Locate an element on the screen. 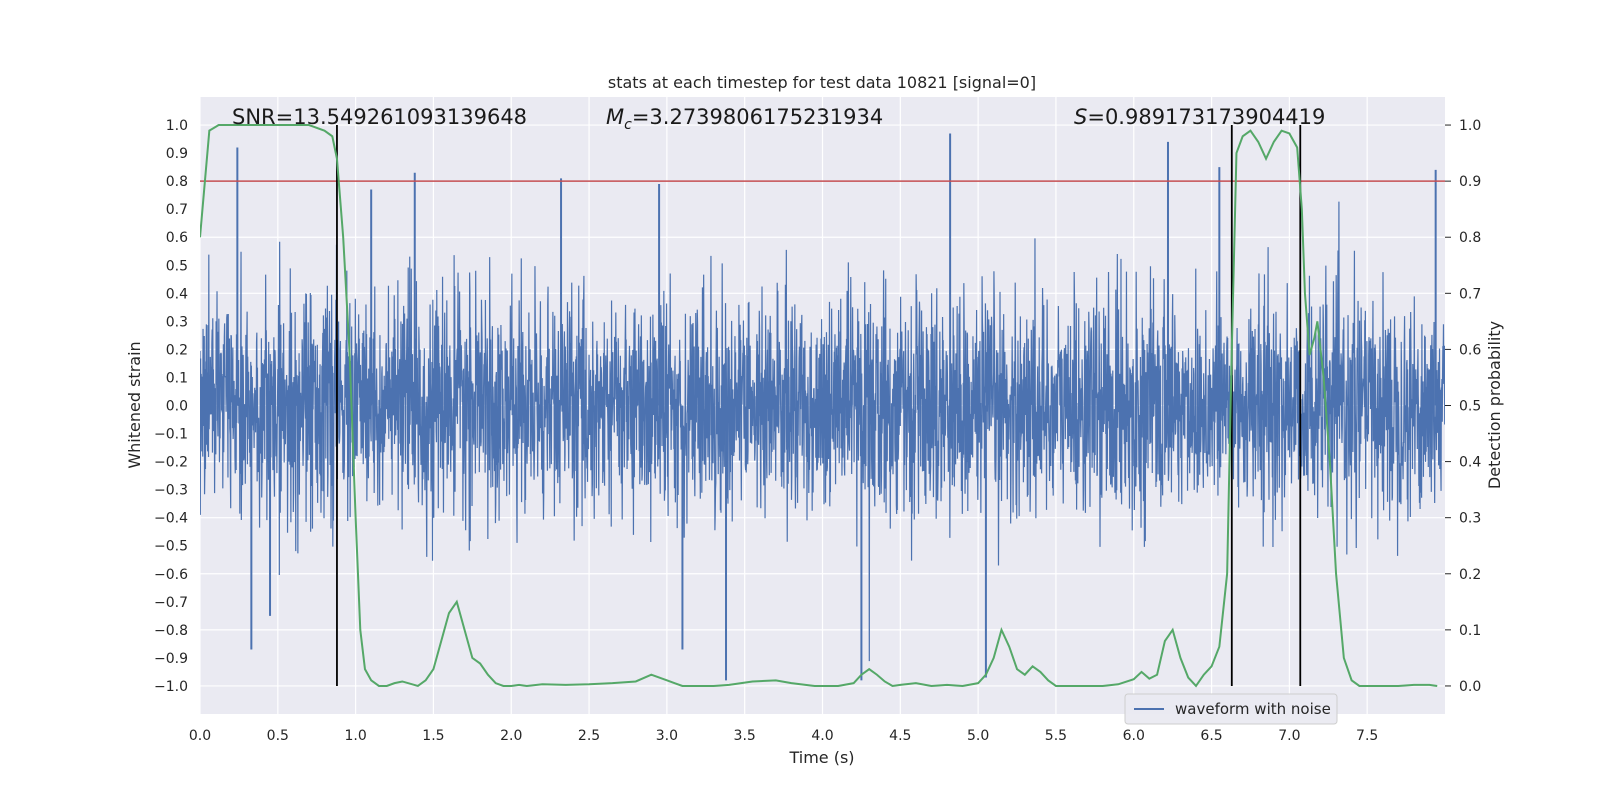 The height and width of the screenshot is (800, 1600). y2-tick-labels: 1.0 0.9 0.8 0.7 0.6 0.5 0.4 0.3 0.2 0.1 0.0 is located at coordinates (1463, 406).